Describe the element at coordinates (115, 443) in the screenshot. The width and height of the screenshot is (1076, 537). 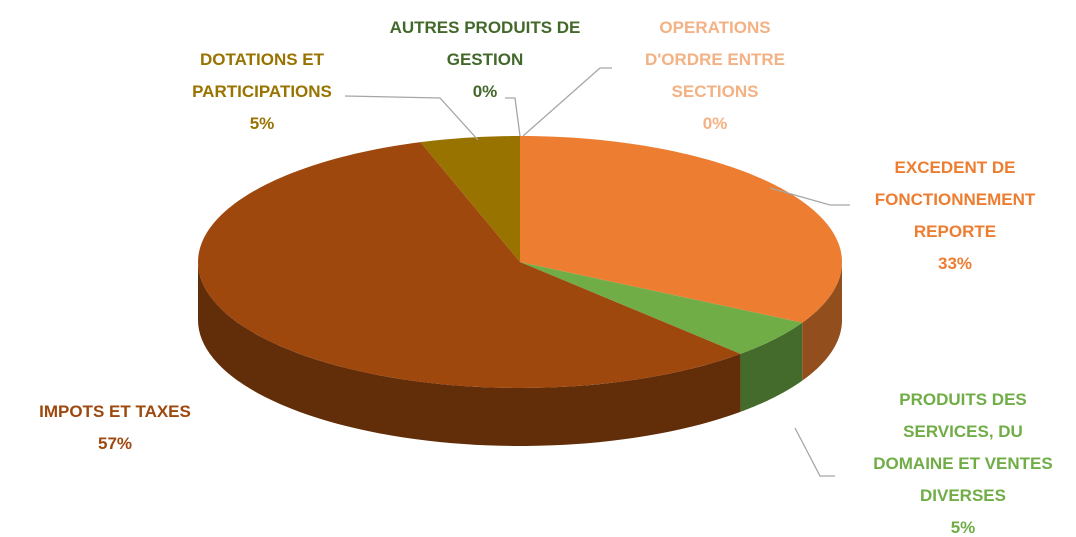
I see `value-label: 57%` at that location.